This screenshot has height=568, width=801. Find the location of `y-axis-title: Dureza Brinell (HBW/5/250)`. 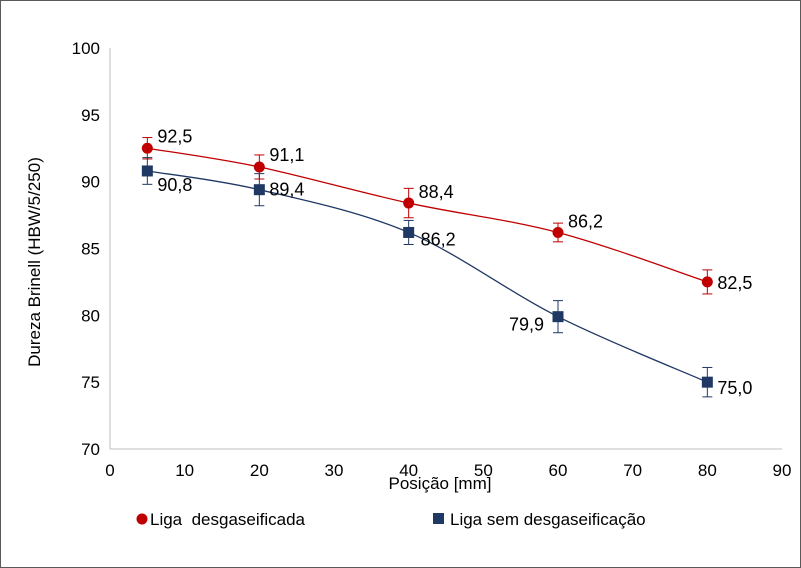

y-axis-title: Dureza Brinell (HBW/5/250) is located at coordinates (34, 262).